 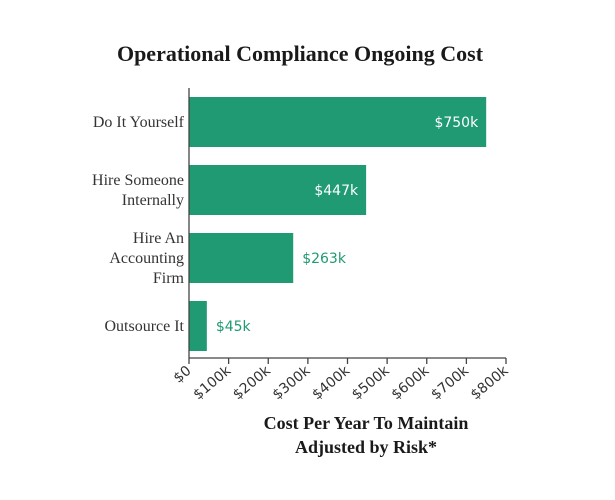 What do you see at coordinates (158, 238) in the screenshot?
I see `category-label: Hire An` at bounding box center [158, 238].